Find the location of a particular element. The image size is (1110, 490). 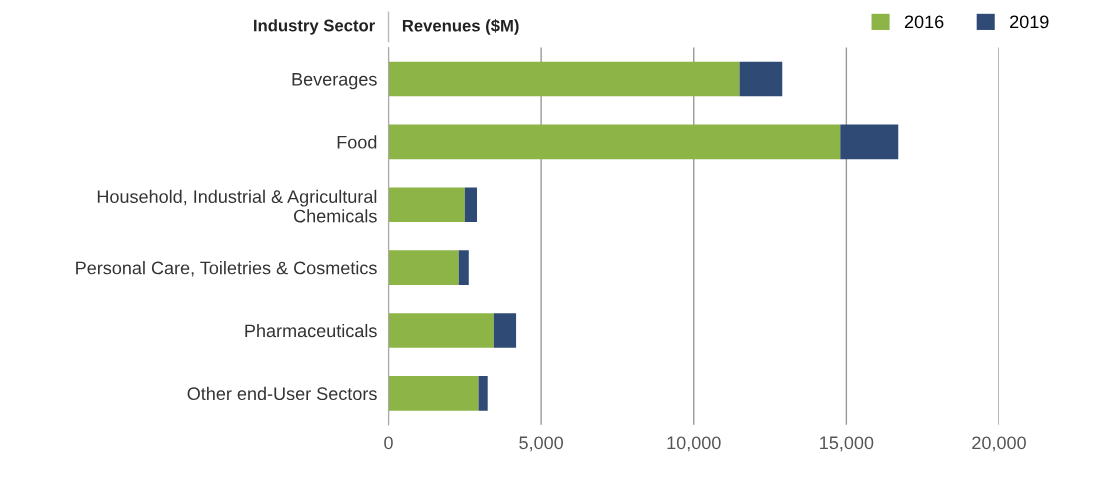

x-tick-label: 15,000 is located at coordinates (847, 444).